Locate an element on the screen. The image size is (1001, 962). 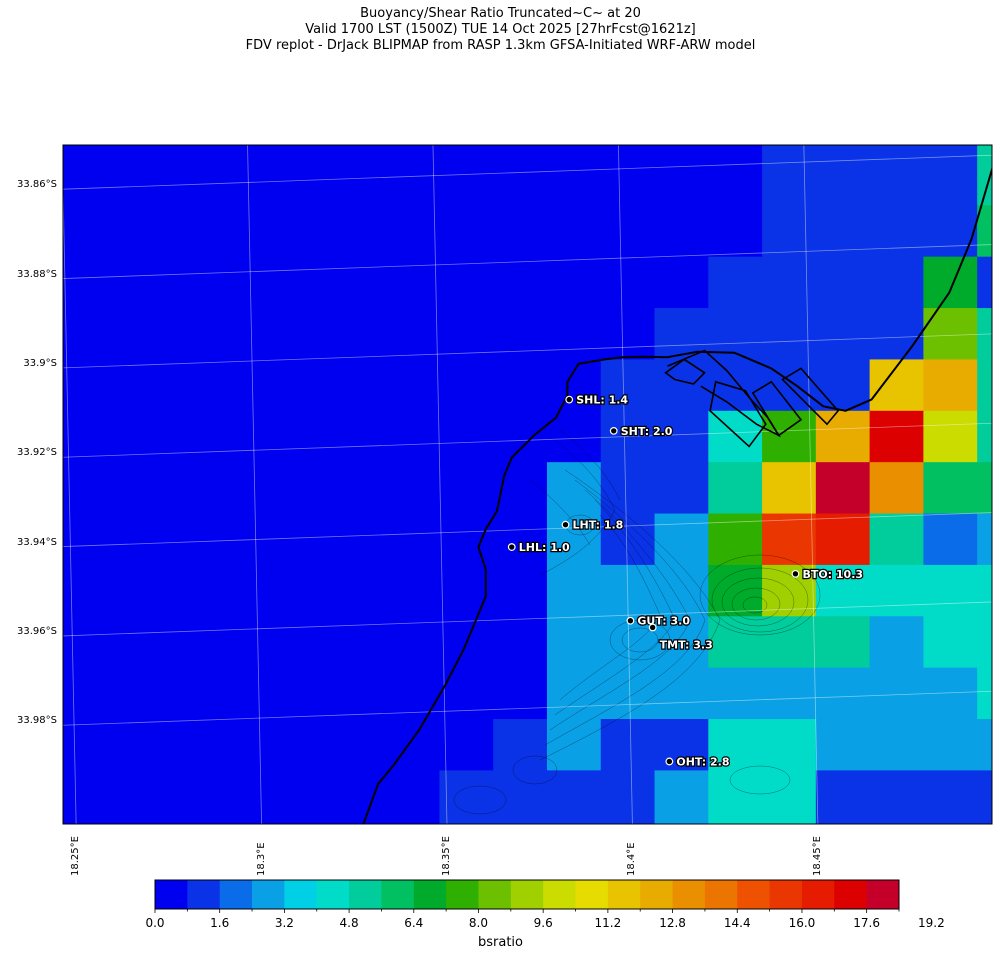
latitude-label: 33.86°S is located at coordinates (37, 185).